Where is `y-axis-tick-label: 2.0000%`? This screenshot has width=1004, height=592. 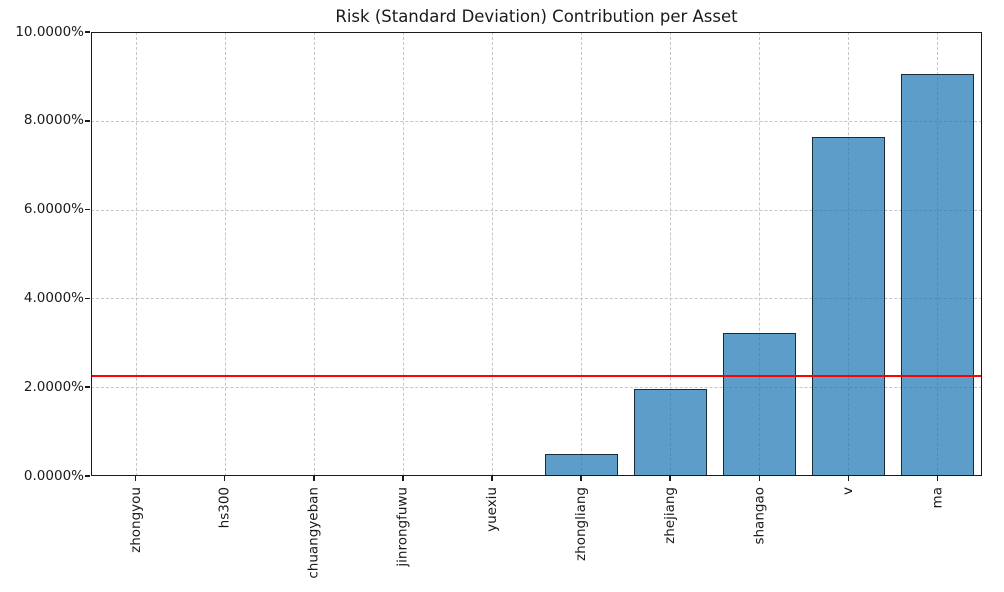 y-axis-tick-label: 2.0000% is located at coordinates (53, 386).